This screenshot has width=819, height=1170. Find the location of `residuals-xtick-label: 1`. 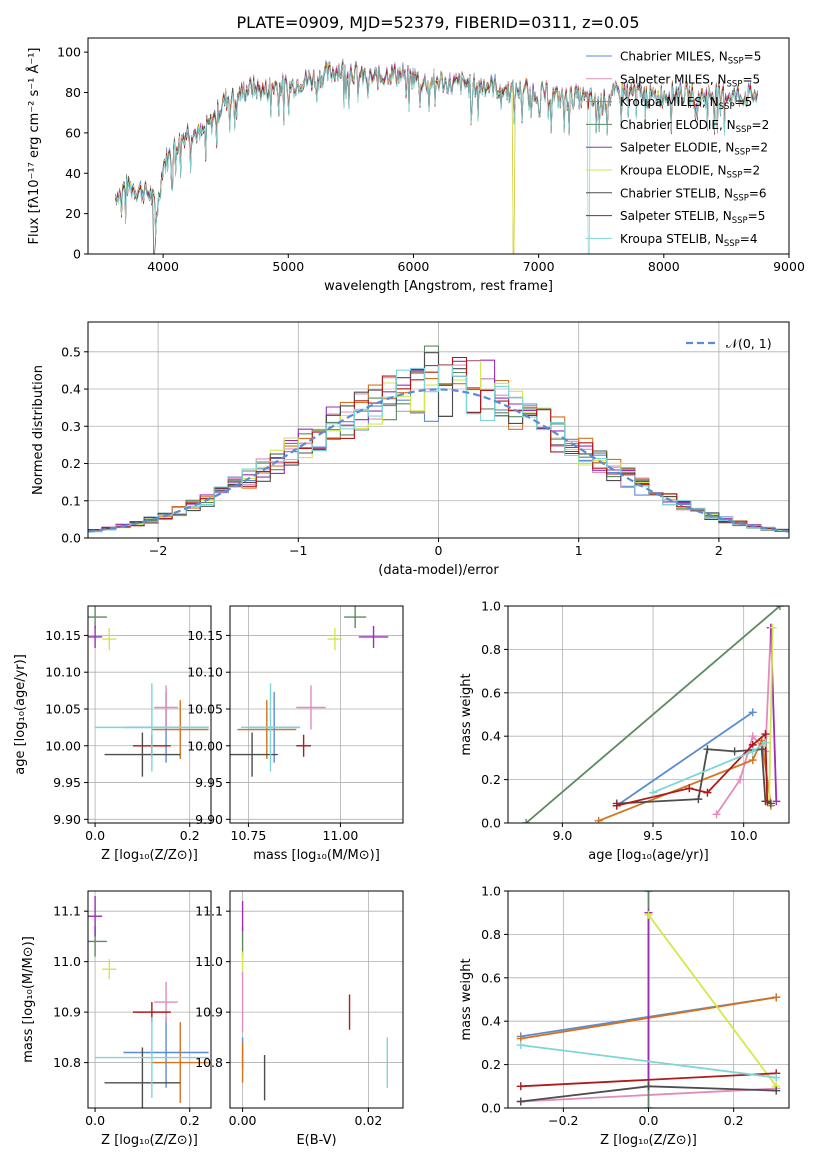

residuals-xtick-label: 1 is located at coordinates (579, 550).